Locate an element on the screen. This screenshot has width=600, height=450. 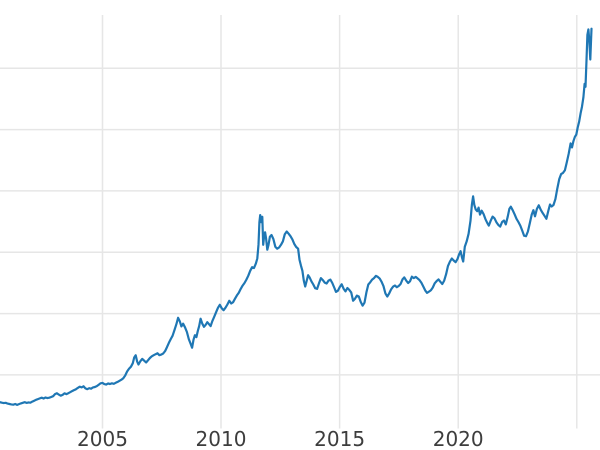
x-axis-tick-label: 2020 is located at coordinates (458, 438).